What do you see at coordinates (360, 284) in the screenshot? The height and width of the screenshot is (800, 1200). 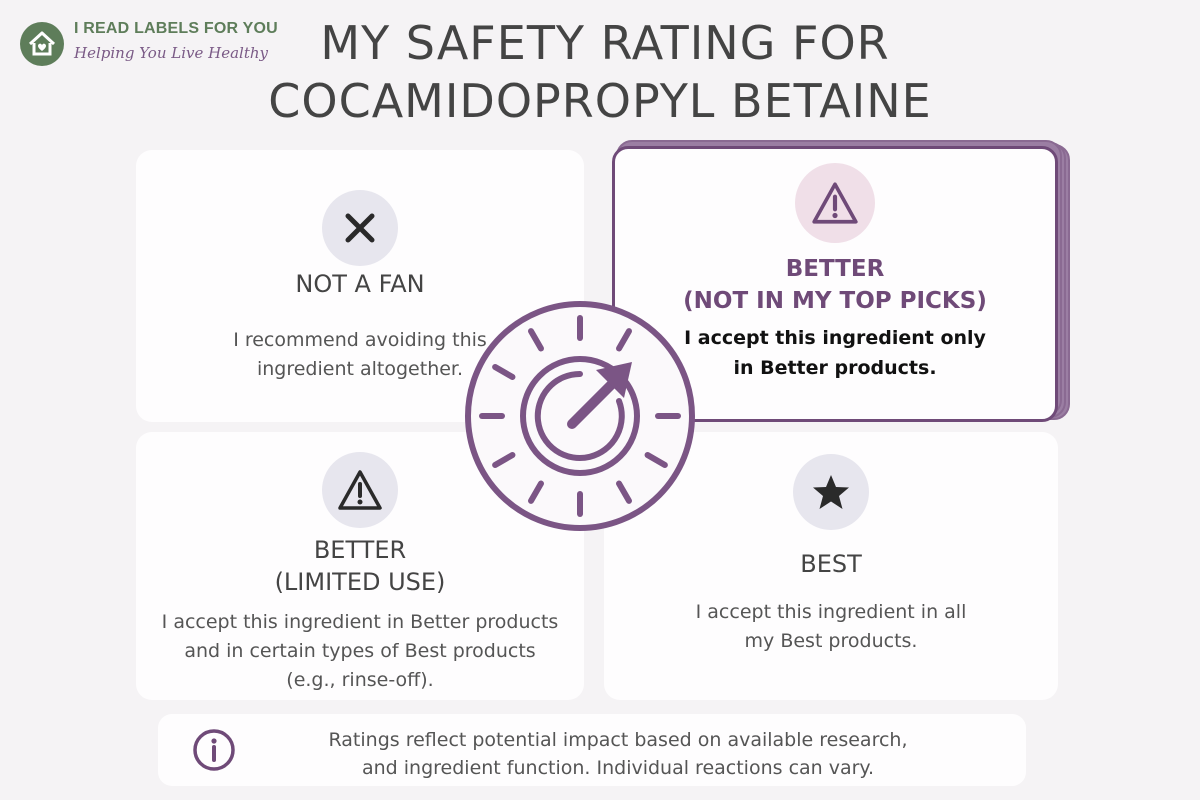 I see `rating-heading: NOT A FAN` at bounding box center [360, 284].